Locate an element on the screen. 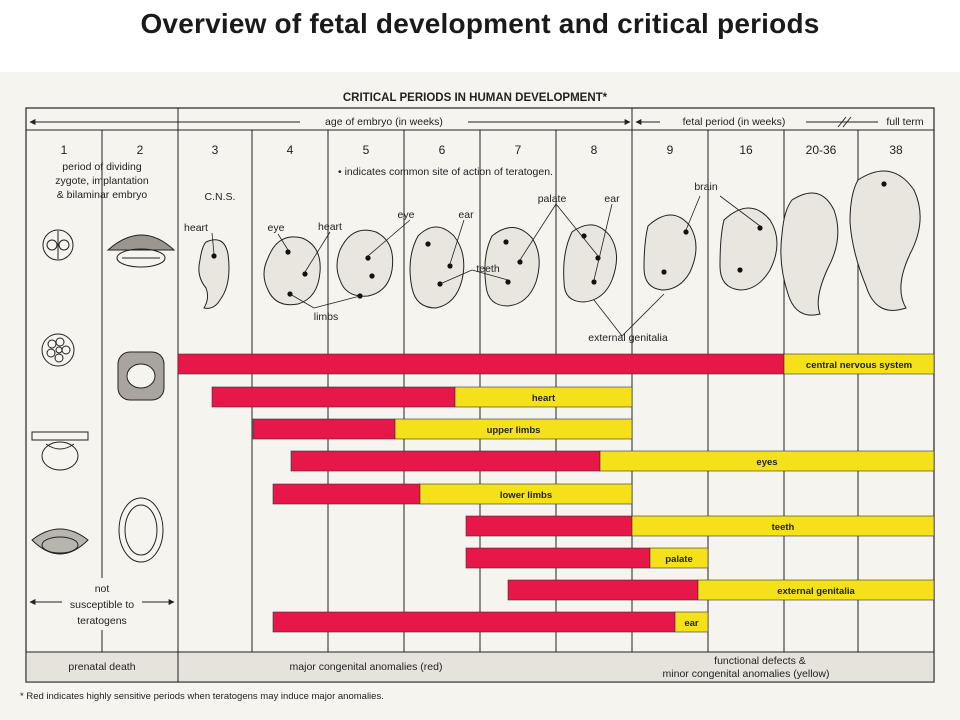 The width and height of the screenshot is (960, 720). bar-red-external-genitalia is located at coordinates (603, 590).